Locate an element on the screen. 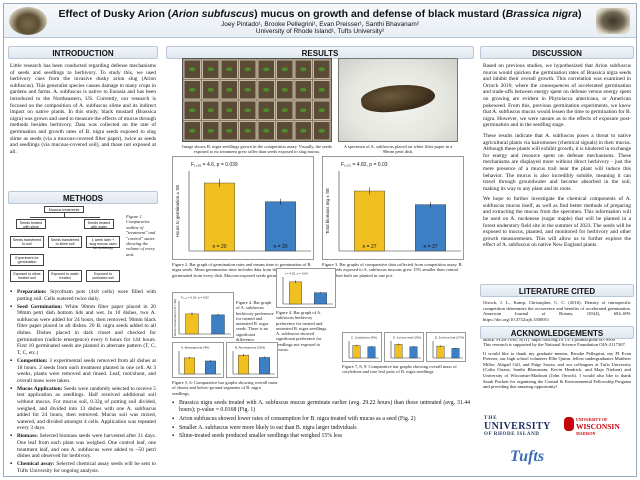 The height and width of the screenshot is (480, 640). chart-annotation: D. 1st true leaf (10%) is located at coordinates (407, 338).